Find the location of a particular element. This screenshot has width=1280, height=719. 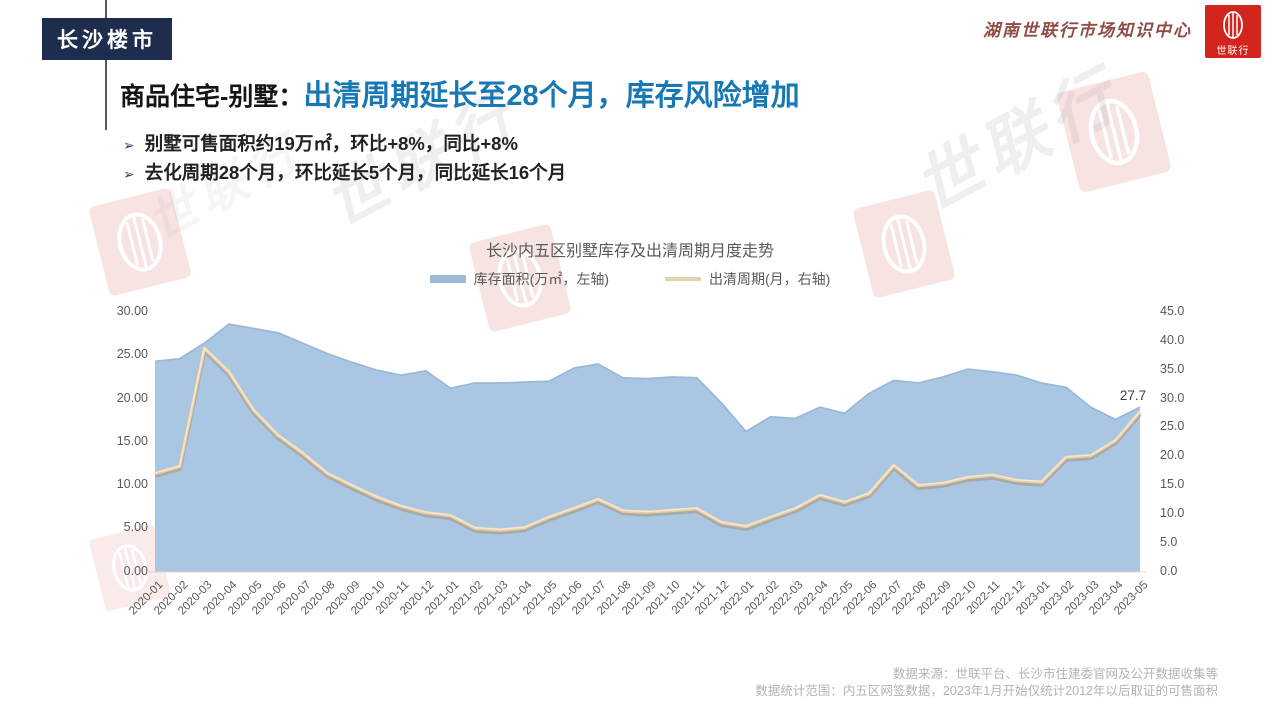

legend-label: 库存面积(万㎡，左轴) is located at coordinates (541, 279).